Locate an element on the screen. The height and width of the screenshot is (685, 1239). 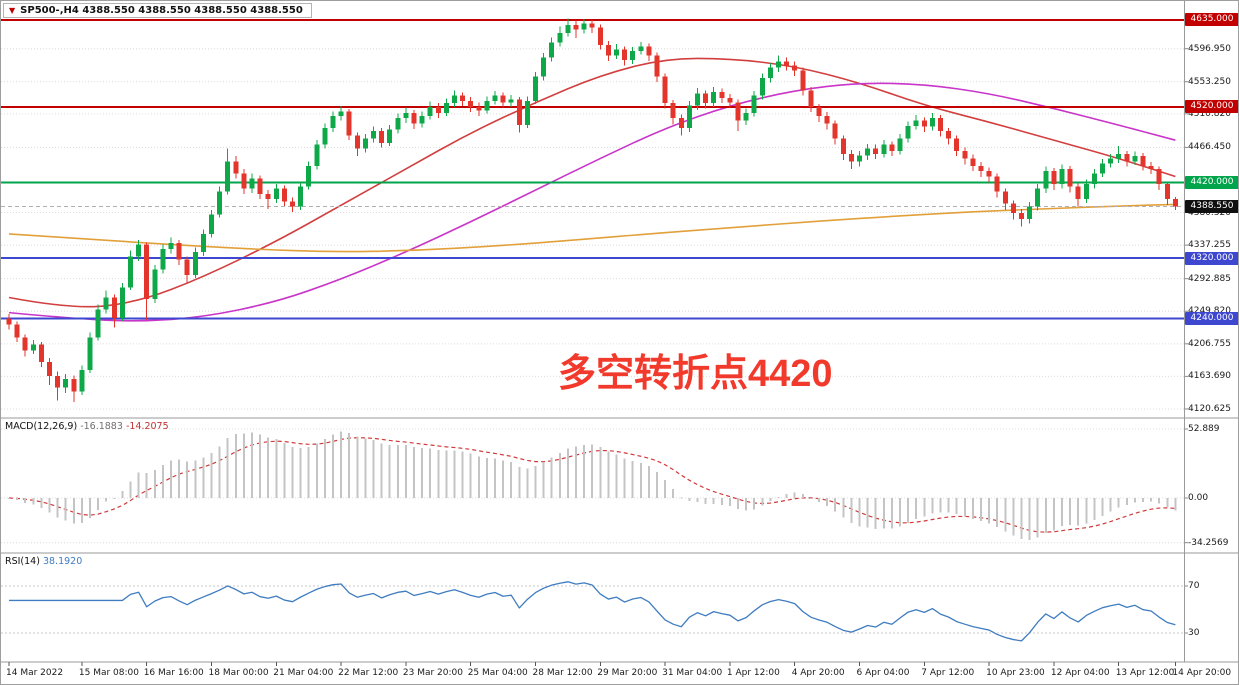
time-axis-label: 14 Apr 20:00 is located at coordinates (1202, 673).